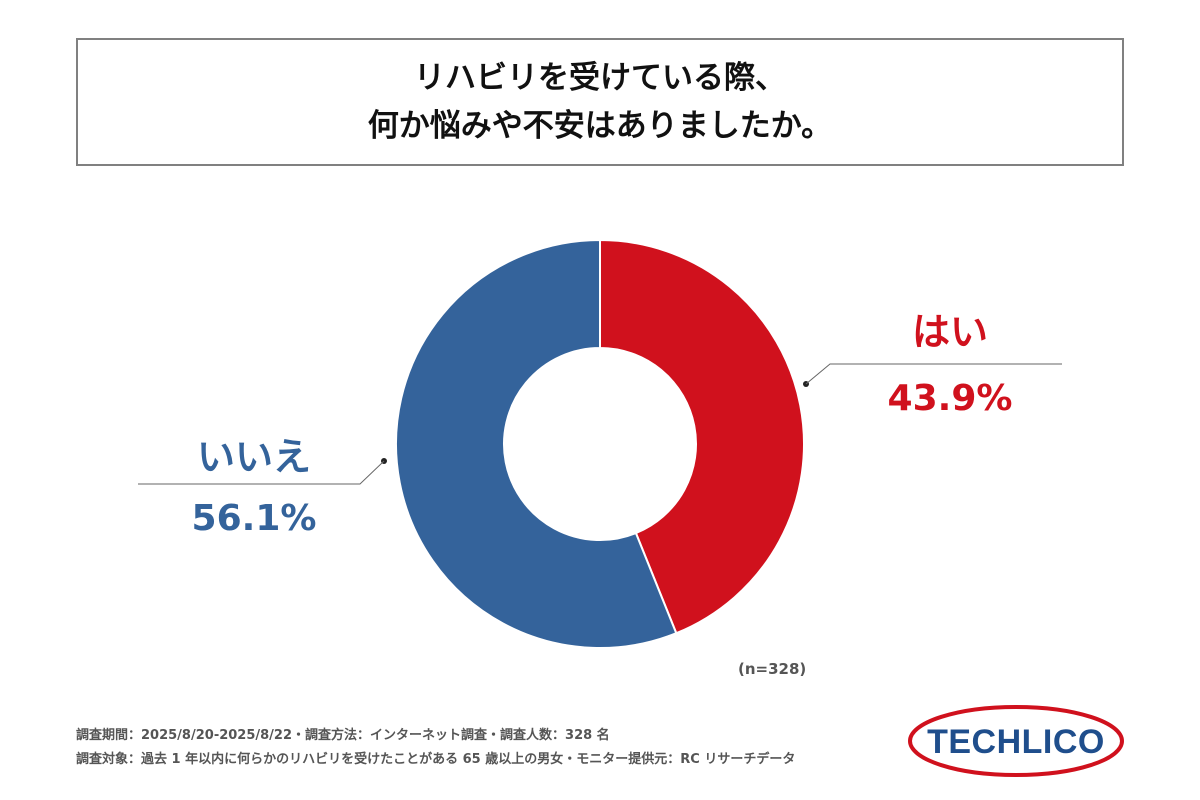  I want to click on slice-label-no: いいえ, so click(254, 457).